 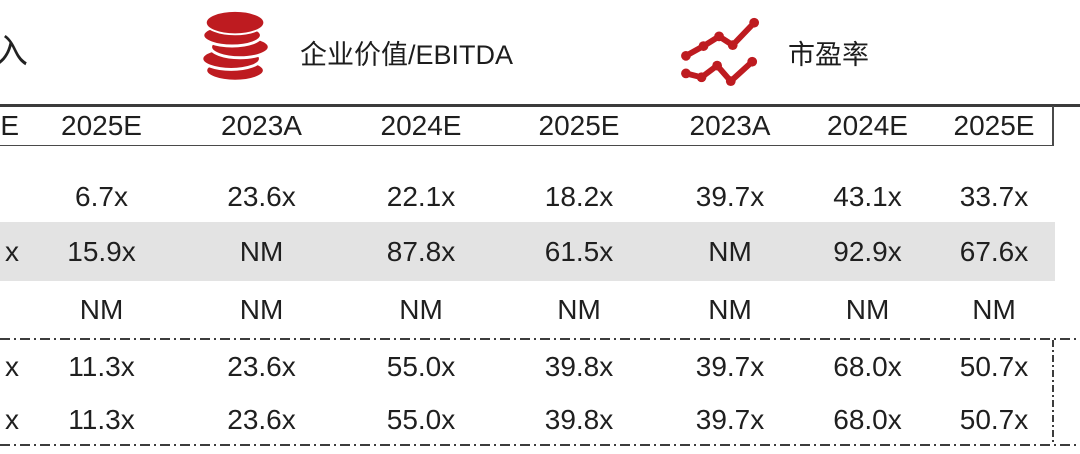 I want to click on table-top-border, so click(x=540, y=105).